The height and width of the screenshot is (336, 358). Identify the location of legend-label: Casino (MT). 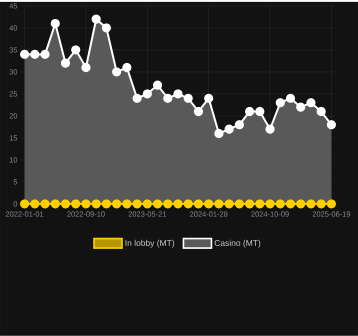
(237, 244).